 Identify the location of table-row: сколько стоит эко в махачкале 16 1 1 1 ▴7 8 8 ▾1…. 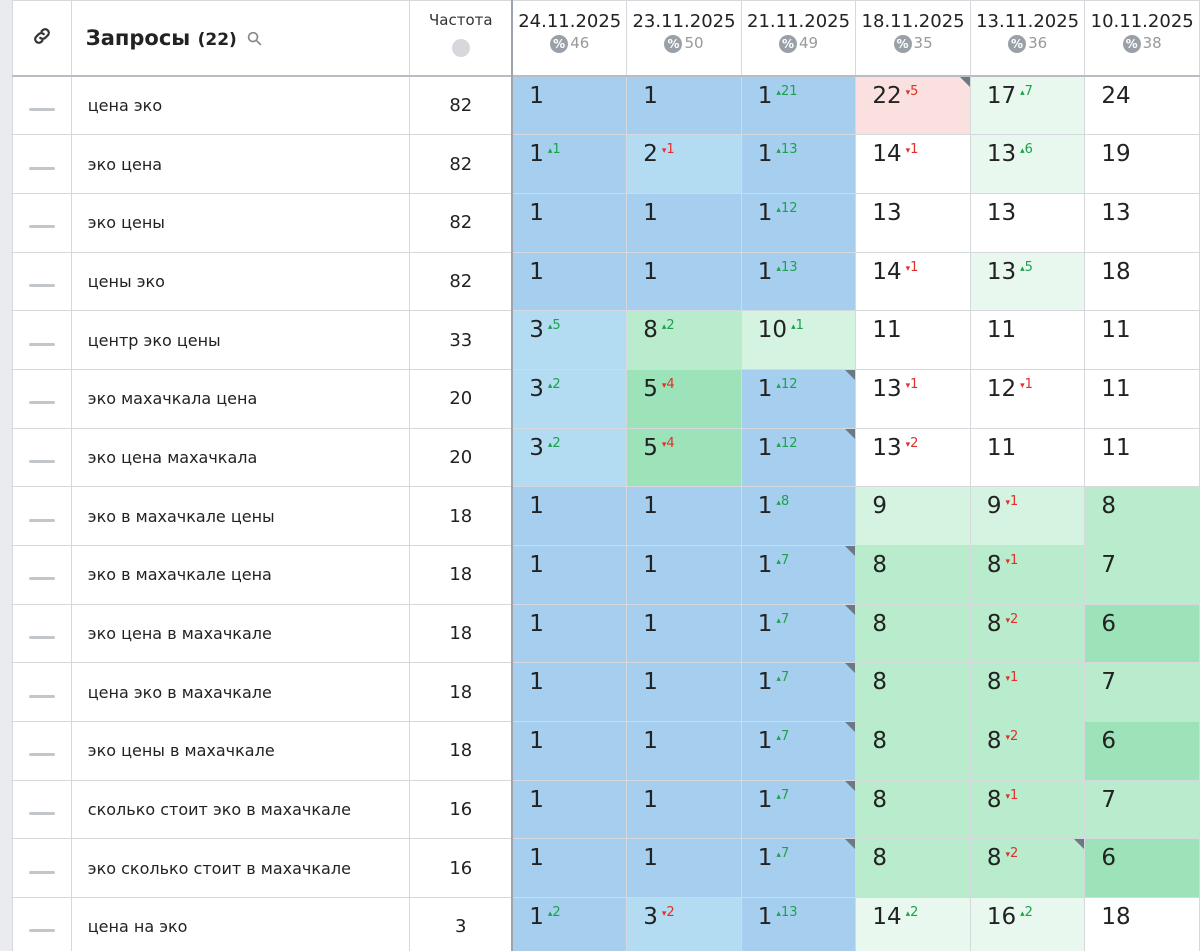
(606, 809).